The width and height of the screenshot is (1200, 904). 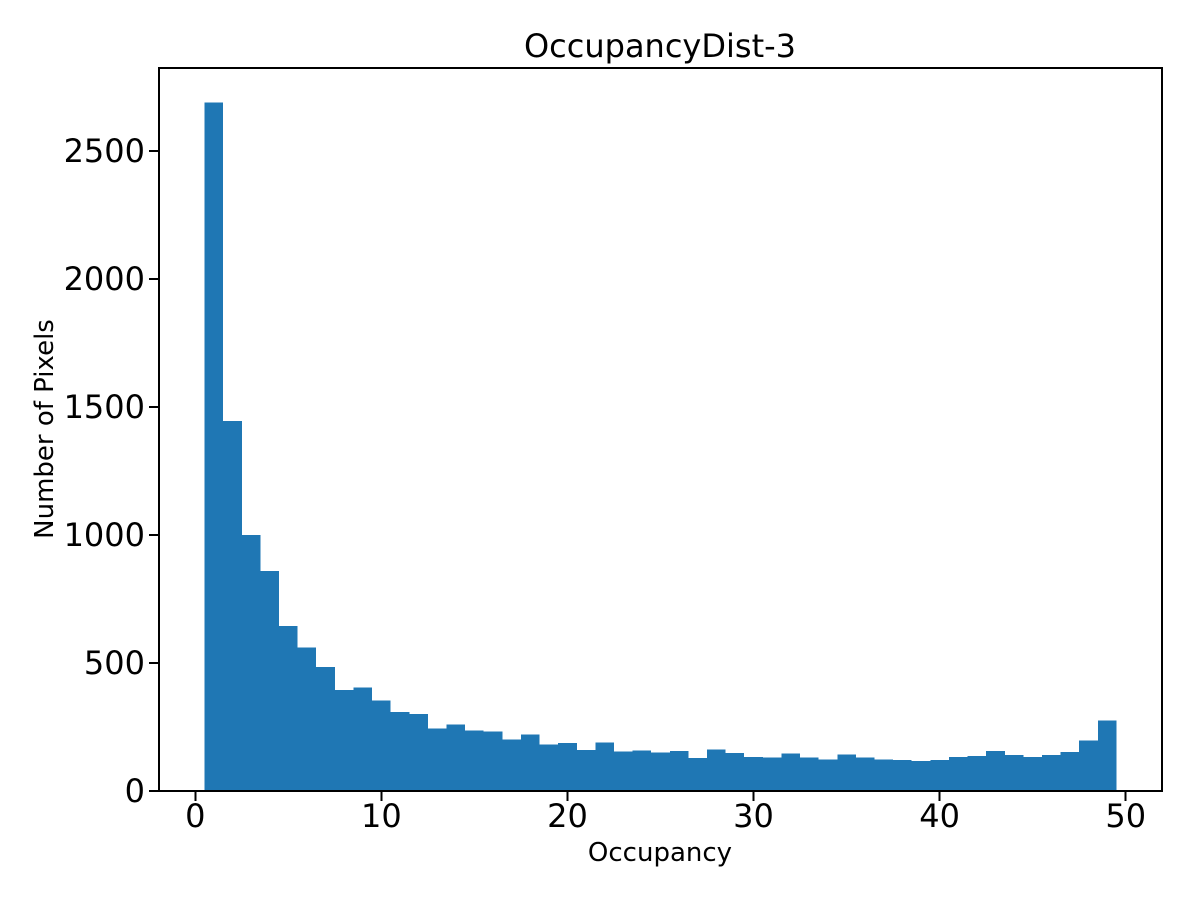 I want to click on x-axis-label: Occupancy, so click(x=660, y=853).